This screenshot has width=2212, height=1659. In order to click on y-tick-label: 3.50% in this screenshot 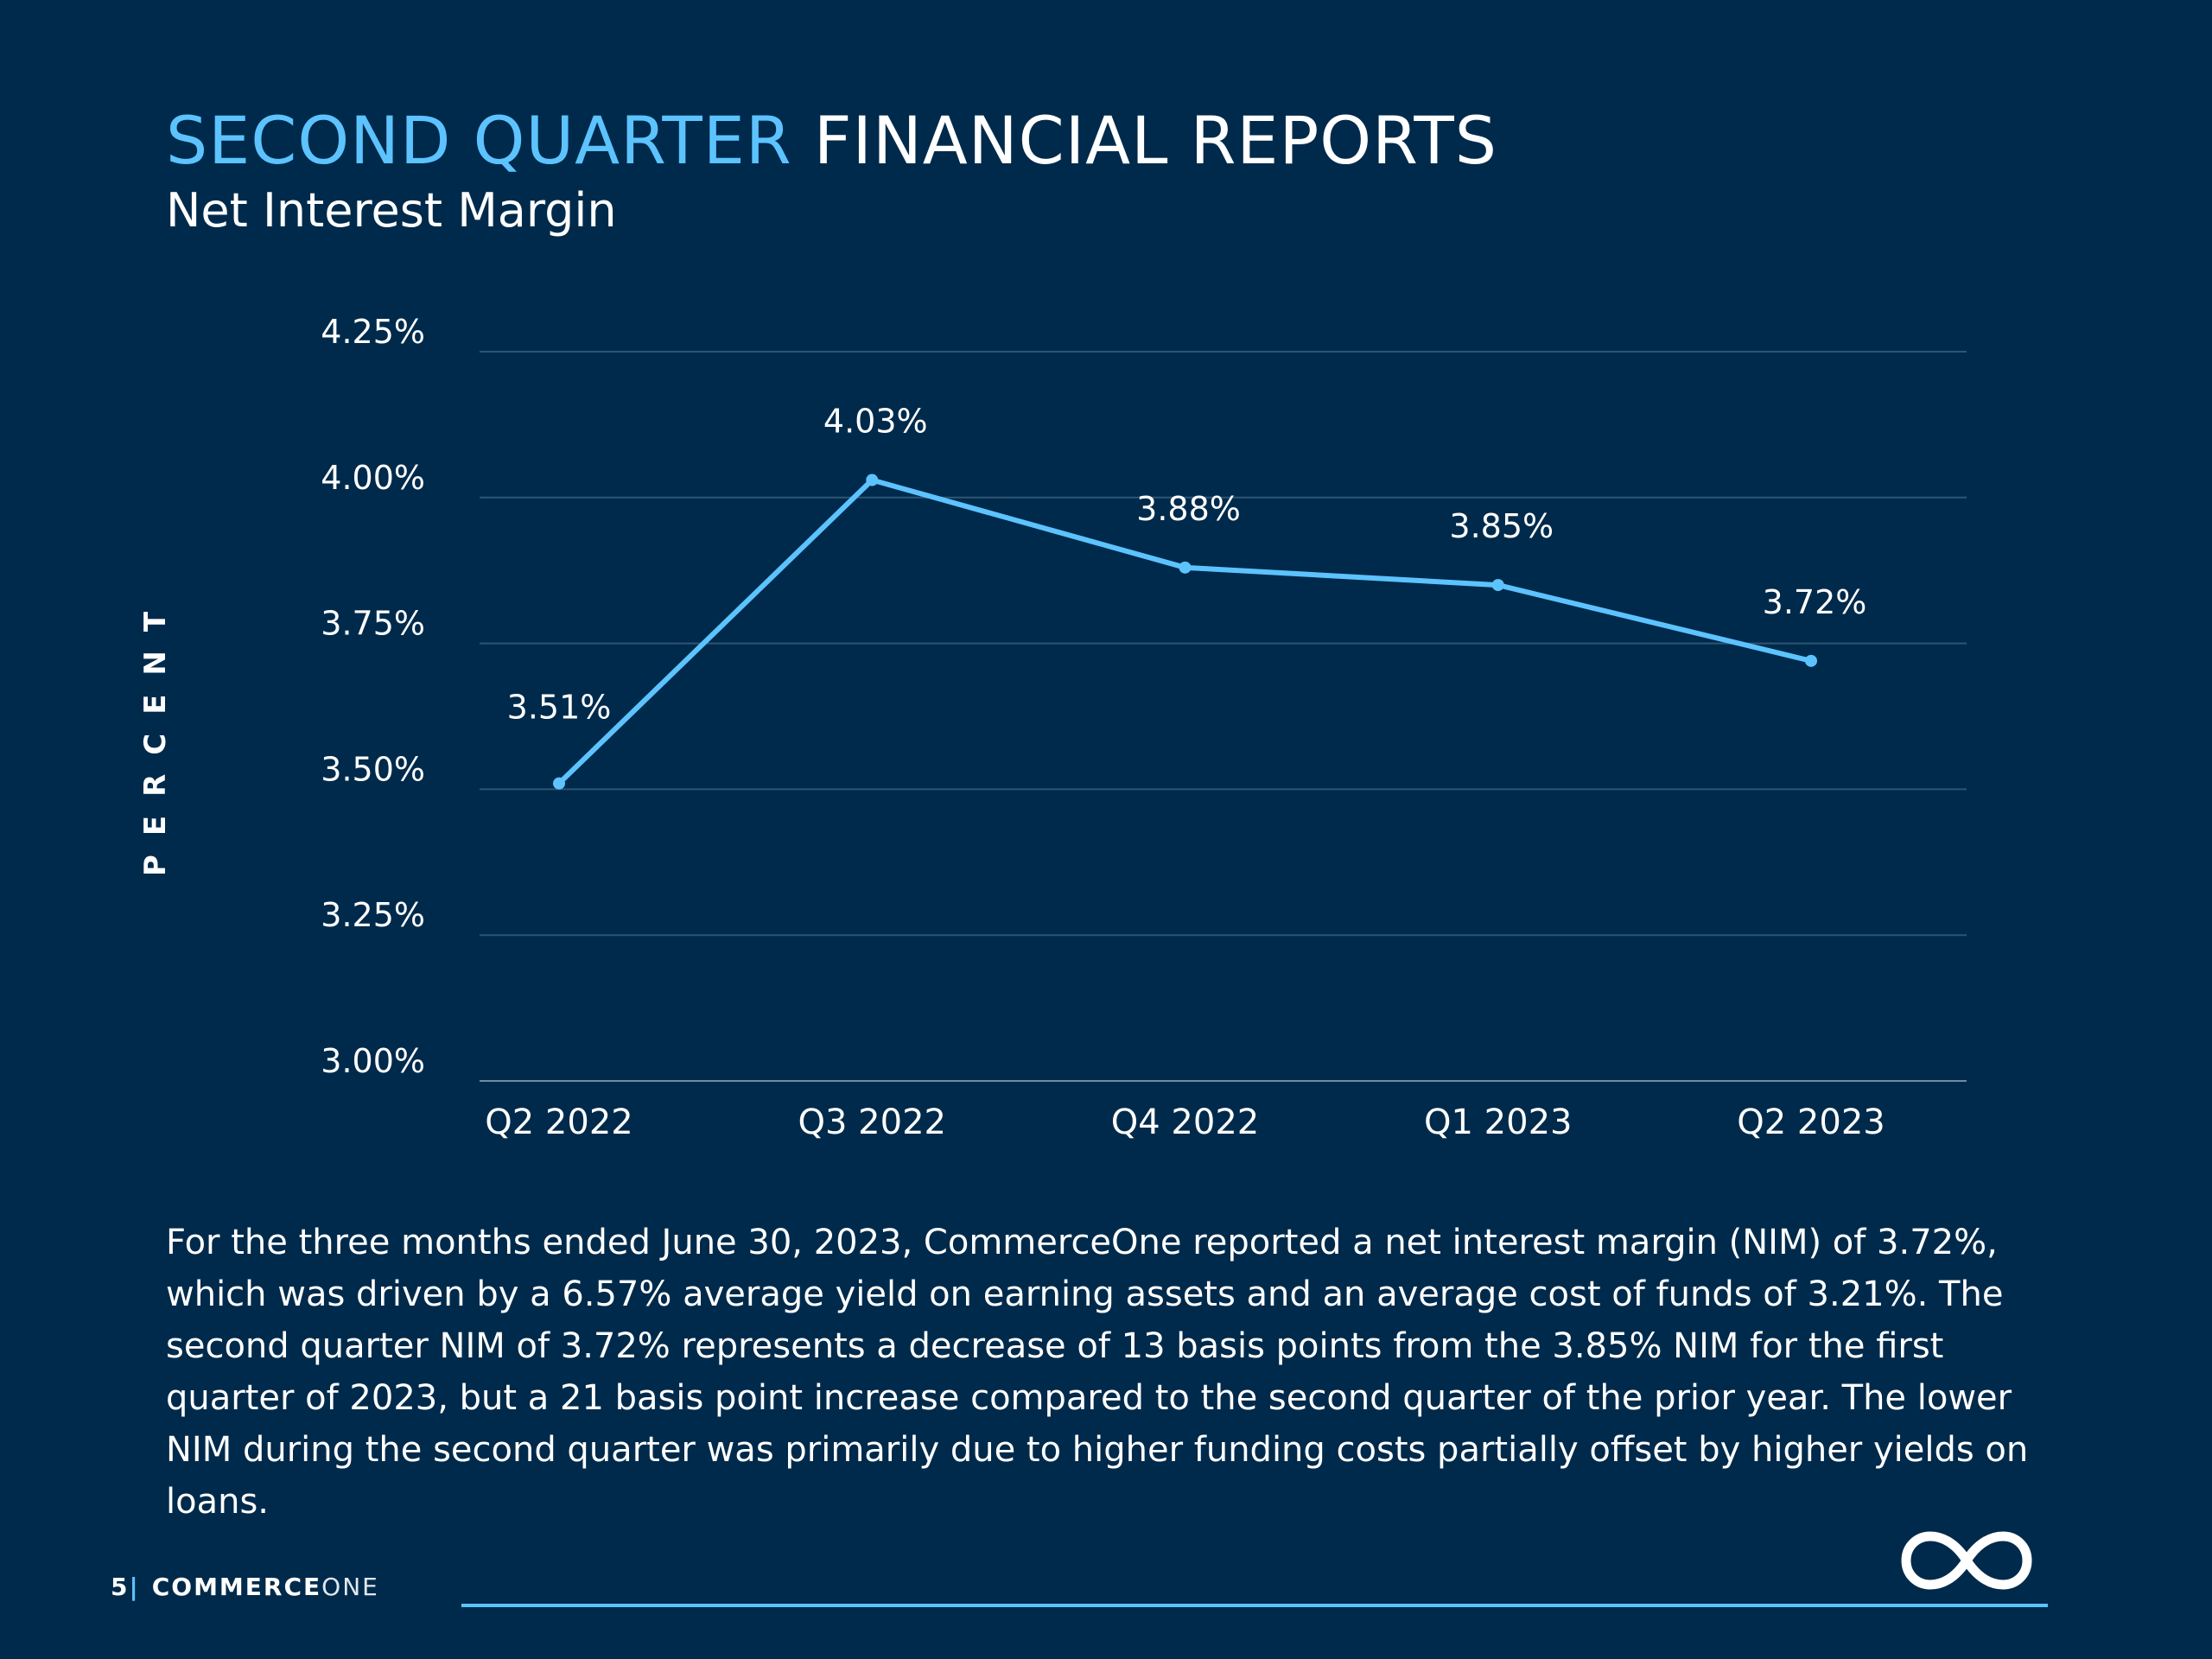, I will do `click(373, 769)`.